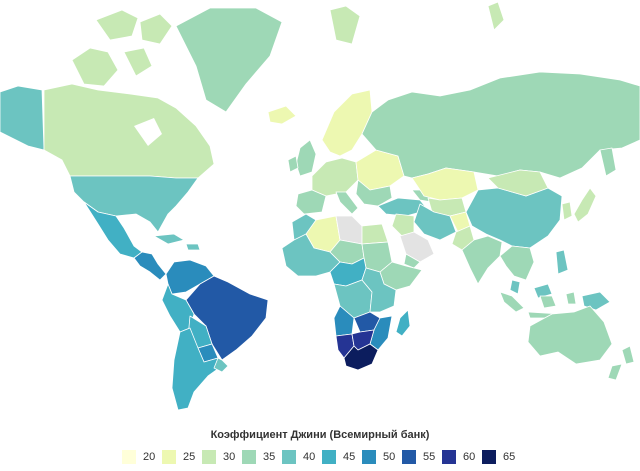 This screenshot has height=471, width=640. I want to click on region-korea, so click(567, 211).